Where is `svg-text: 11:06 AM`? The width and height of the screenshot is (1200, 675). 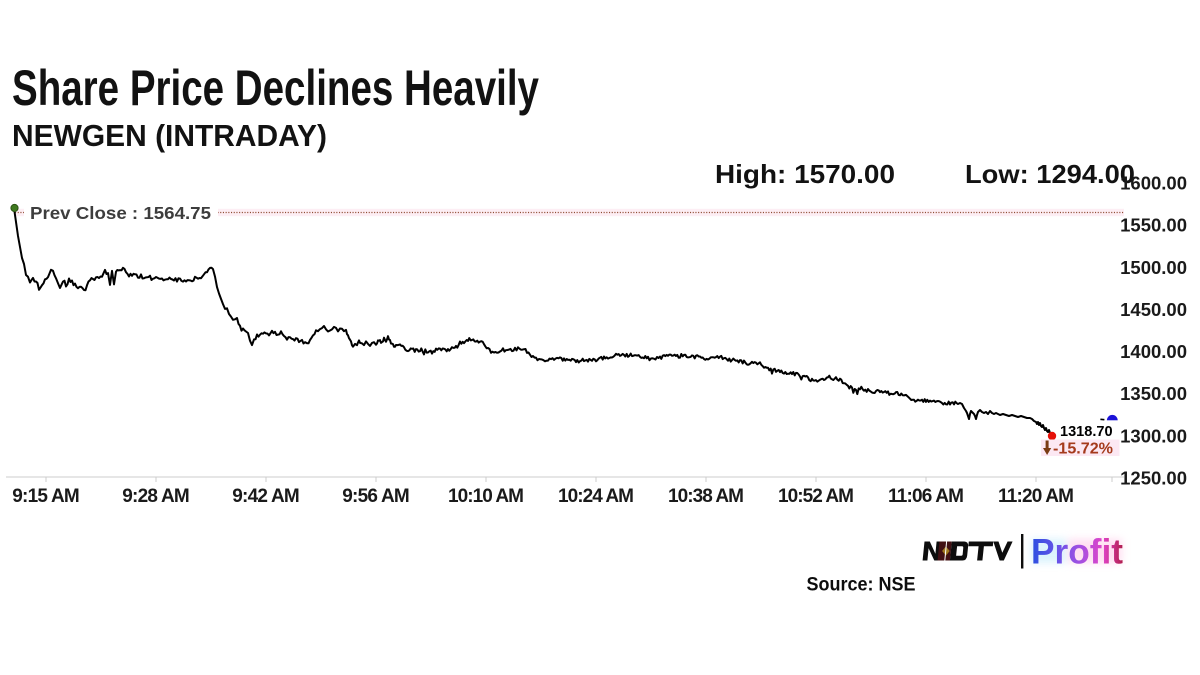 svg-text: 11:06 AM is located at coordinates (926, 496).